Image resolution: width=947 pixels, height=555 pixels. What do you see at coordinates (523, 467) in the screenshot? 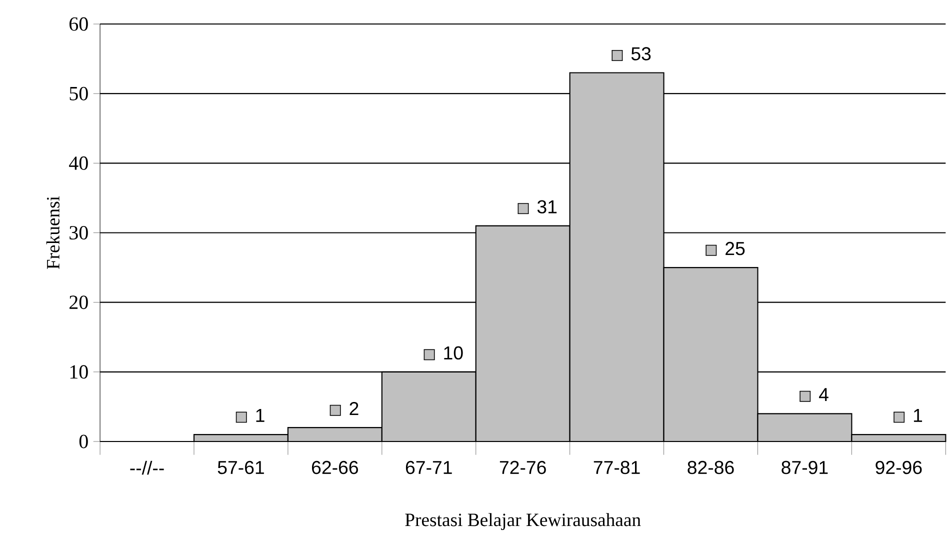
I see `x-tick-label: 72-76` at bounding box center [523, 467].